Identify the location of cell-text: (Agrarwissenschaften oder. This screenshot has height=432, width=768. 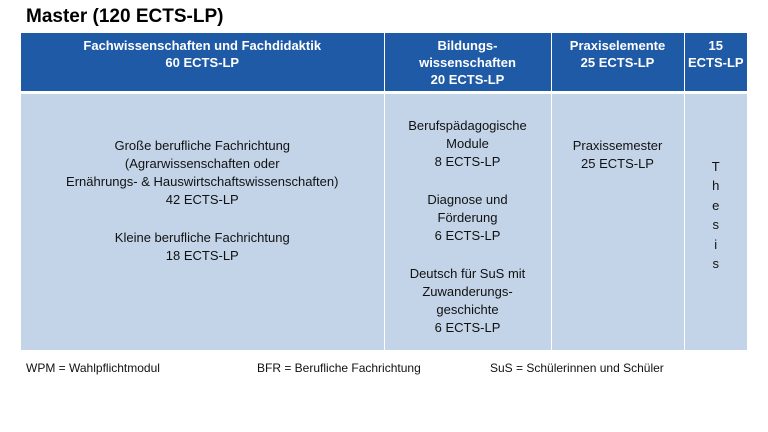
(202, 163).